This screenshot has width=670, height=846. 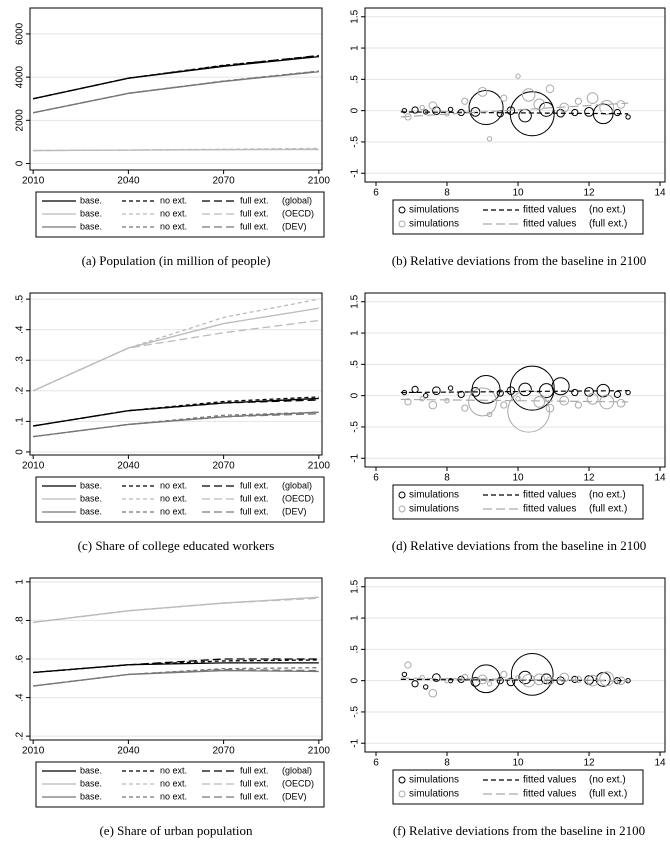 I want to click on y-tick-label: 6000, so click(x=20, y=33).